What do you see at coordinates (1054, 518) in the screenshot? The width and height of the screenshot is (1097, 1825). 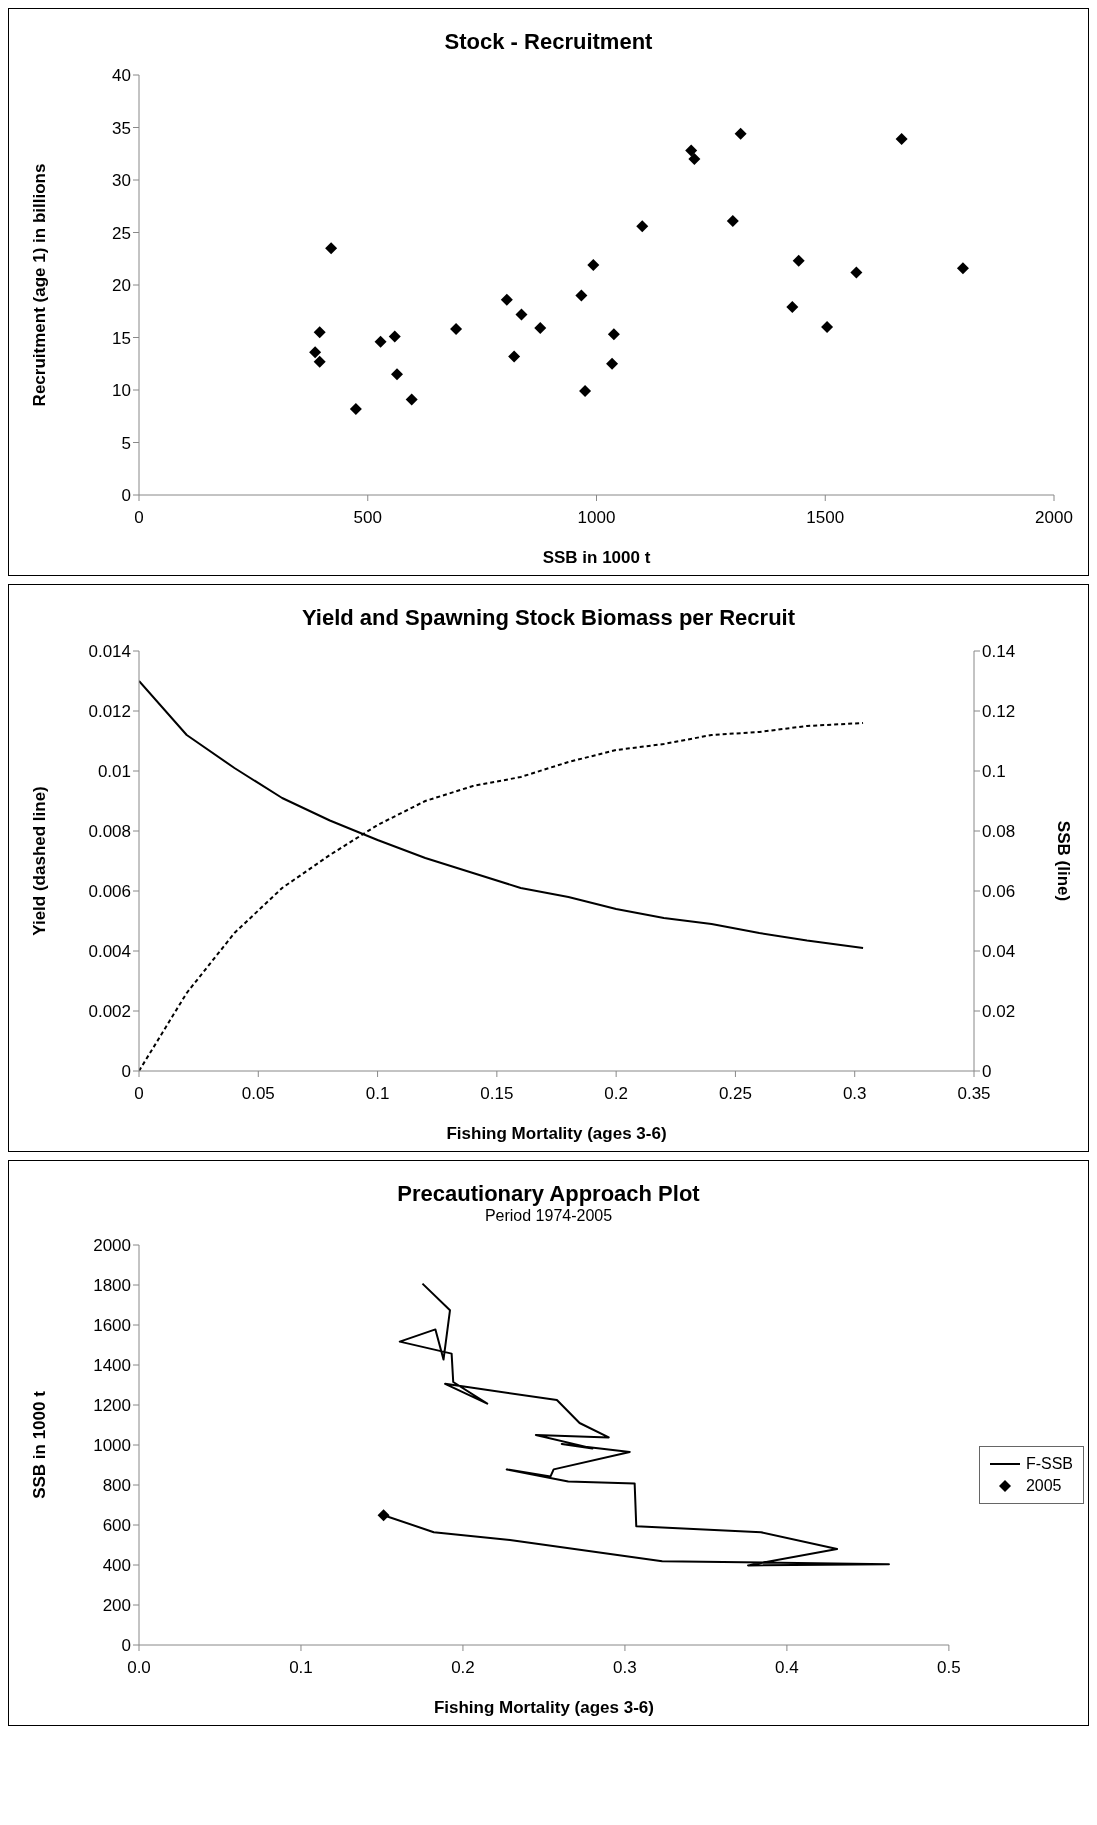 I see `x-tick-label: 2000` at bounding box center [1054, 518].